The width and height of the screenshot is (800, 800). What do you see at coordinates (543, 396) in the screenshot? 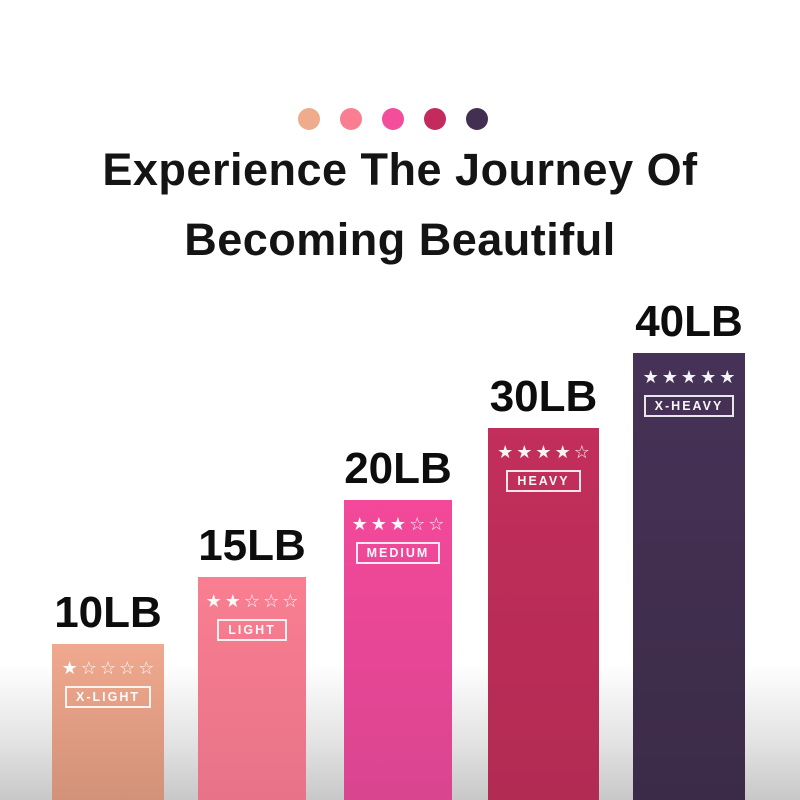
I see `bar-weight-label: 30LB` at bounding box center [543, 396].